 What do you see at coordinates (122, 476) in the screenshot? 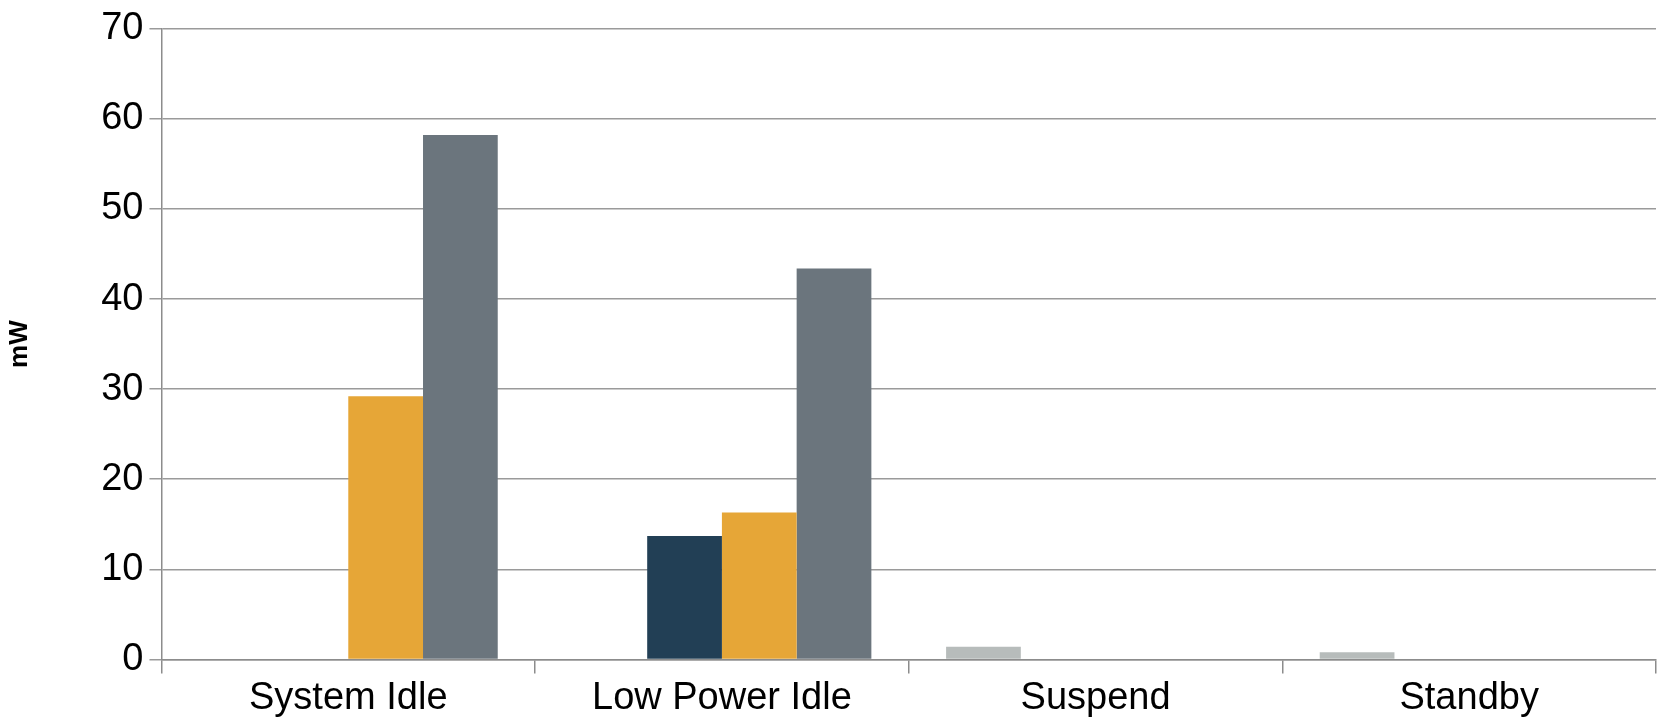
I see `y-tick-label: 20` at bounding box center [122, 476].